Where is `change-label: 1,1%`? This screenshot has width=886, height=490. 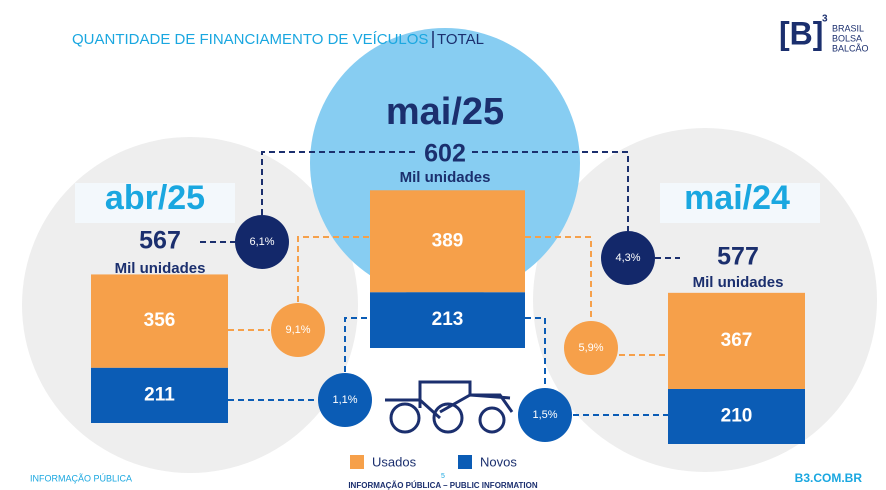
change-label: 1,1% is located at coordinates (344, 400).